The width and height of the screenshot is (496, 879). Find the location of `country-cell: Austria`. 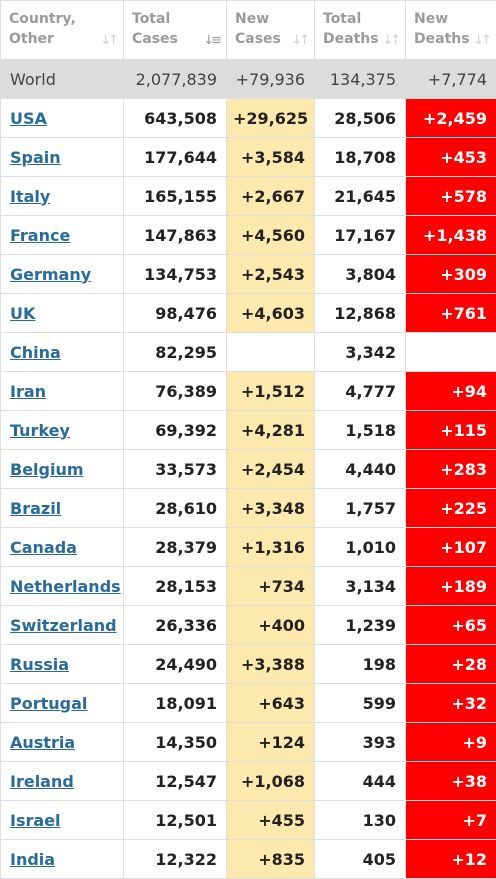

country-cell: Austria is located at coordinates (62, 742).